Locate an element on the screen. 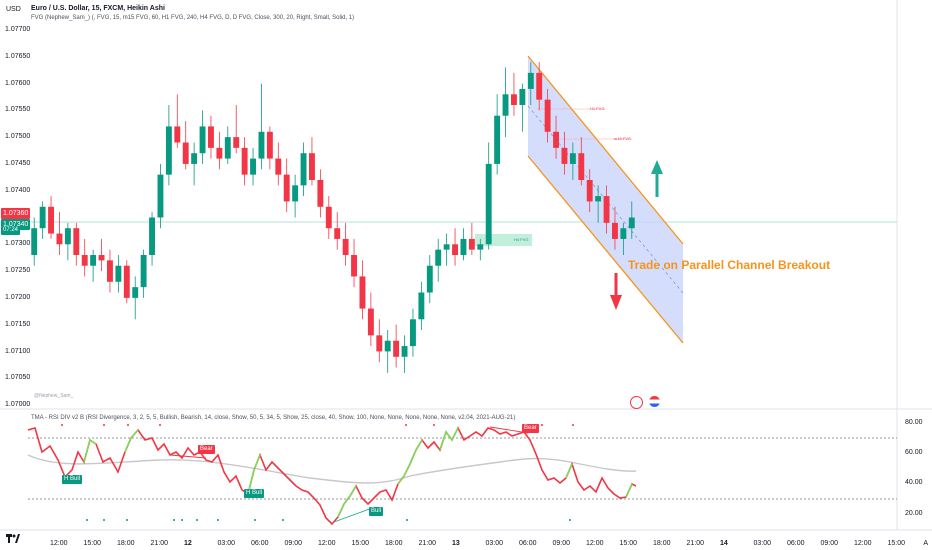 The image size is (932, 550). channel-lower-line is located at coordinates (605, 249).